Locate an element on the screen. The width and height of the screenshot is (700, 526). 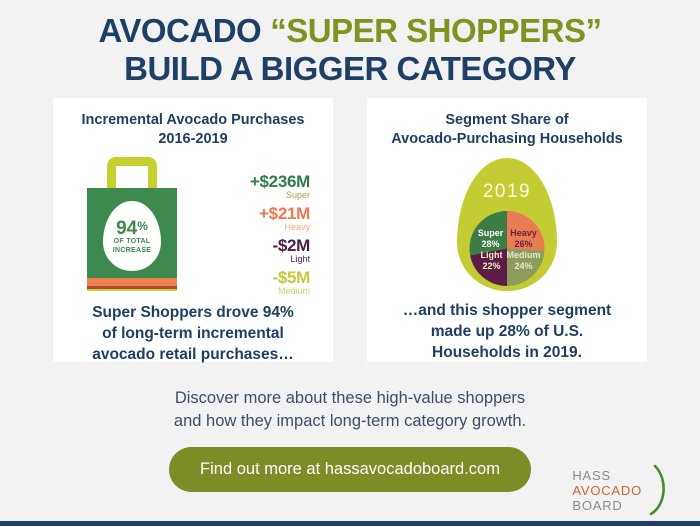
left-card-heading-line2: 2016-2019 is located at coordinates (193, 139).